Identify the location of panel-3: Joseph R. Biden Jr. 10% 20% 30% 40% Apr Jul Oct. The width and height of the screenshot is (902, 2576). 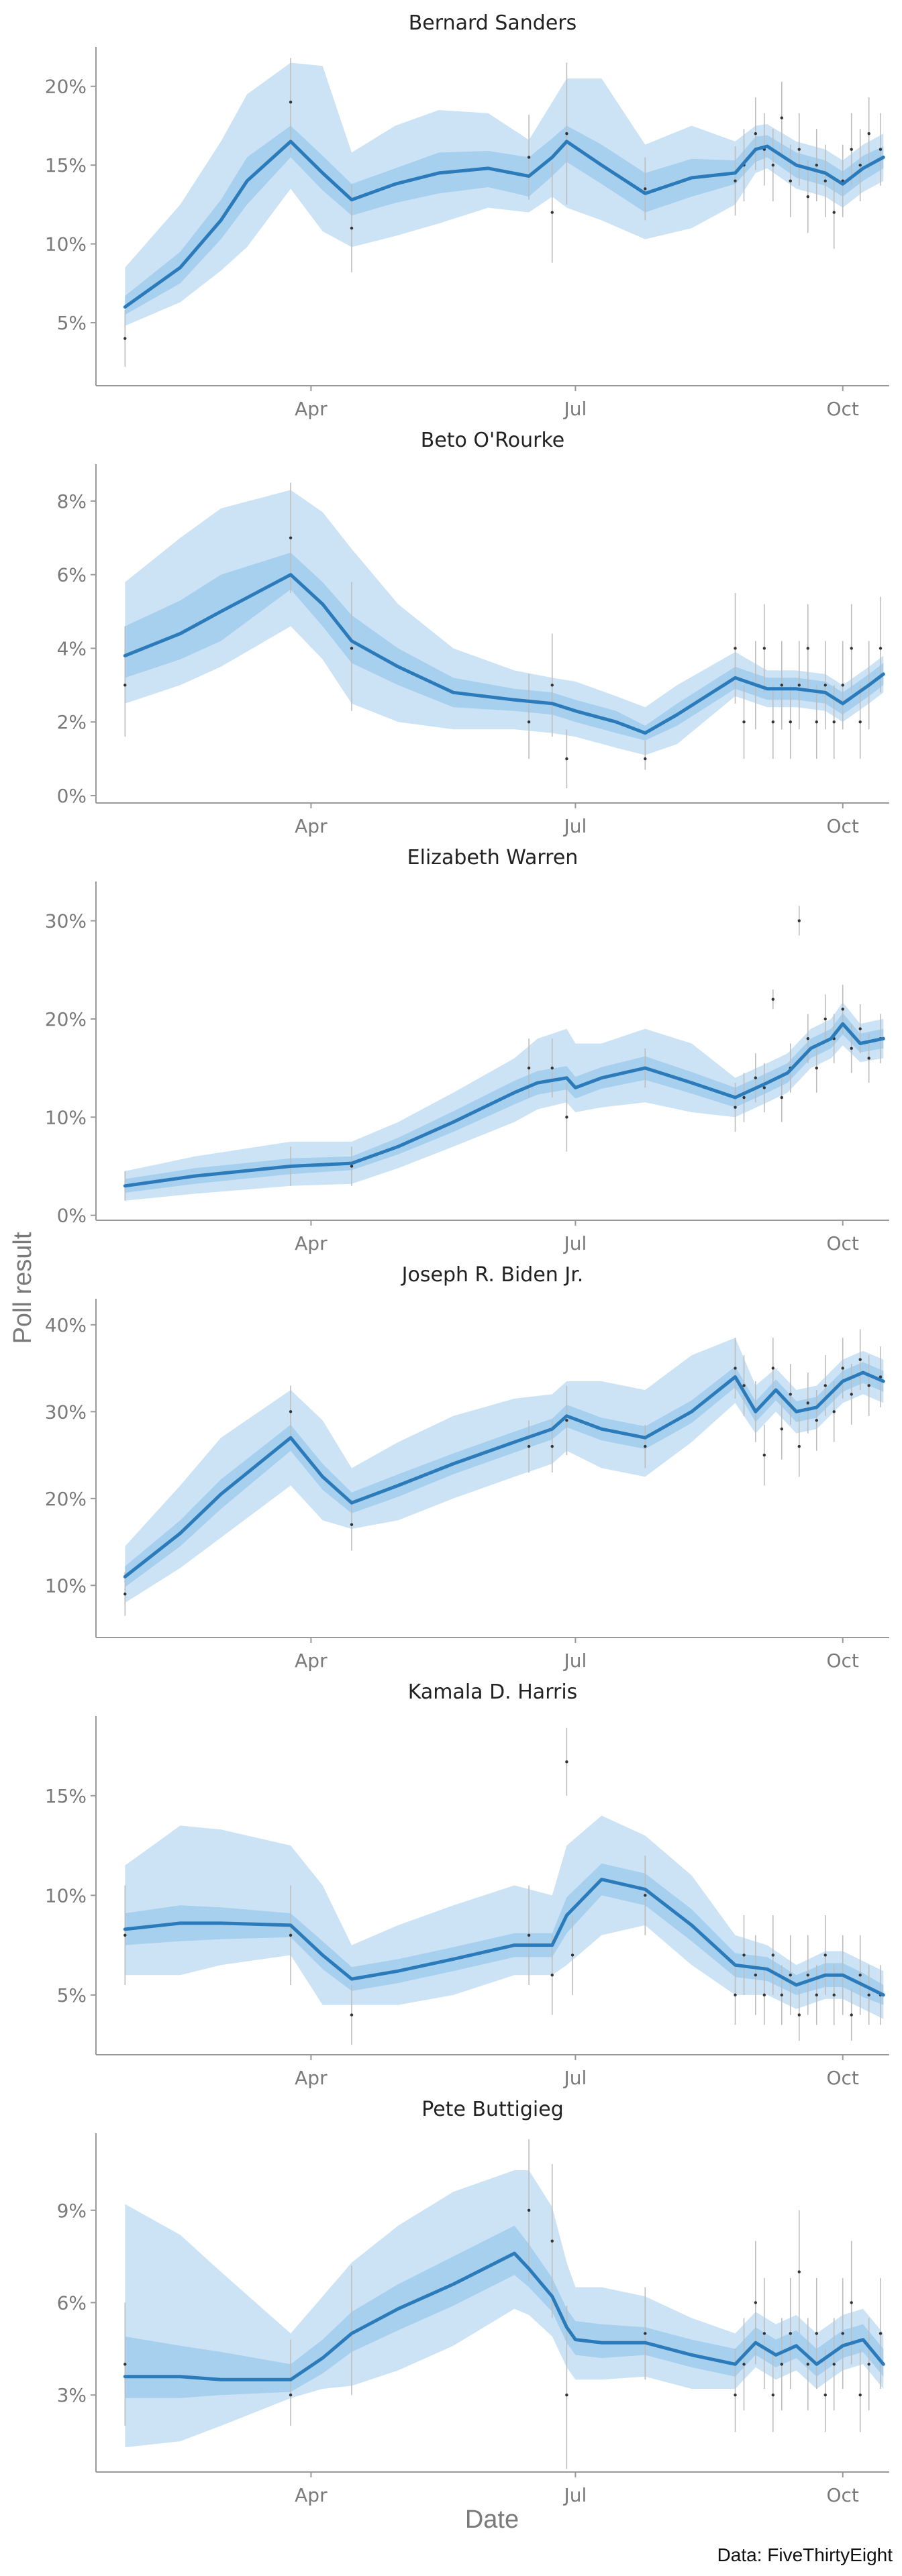
(467, 1467).